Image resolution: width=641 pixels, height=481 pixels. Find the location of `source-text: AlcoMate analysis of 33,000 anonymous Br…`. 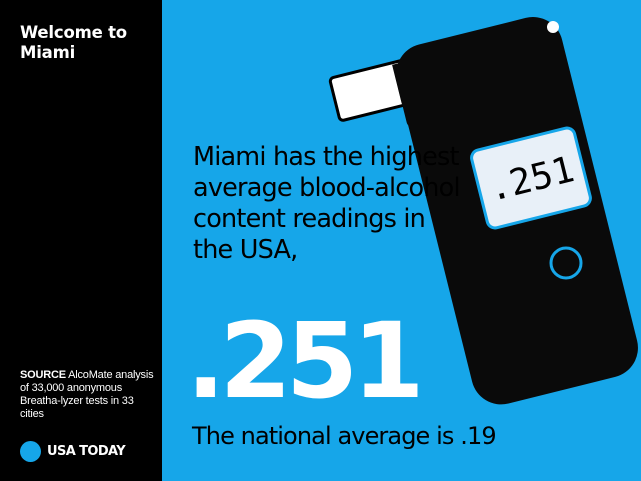

source-text: AlcoMate analysis of 33,000 anonymous Br… is located at coordinates (87, 394).